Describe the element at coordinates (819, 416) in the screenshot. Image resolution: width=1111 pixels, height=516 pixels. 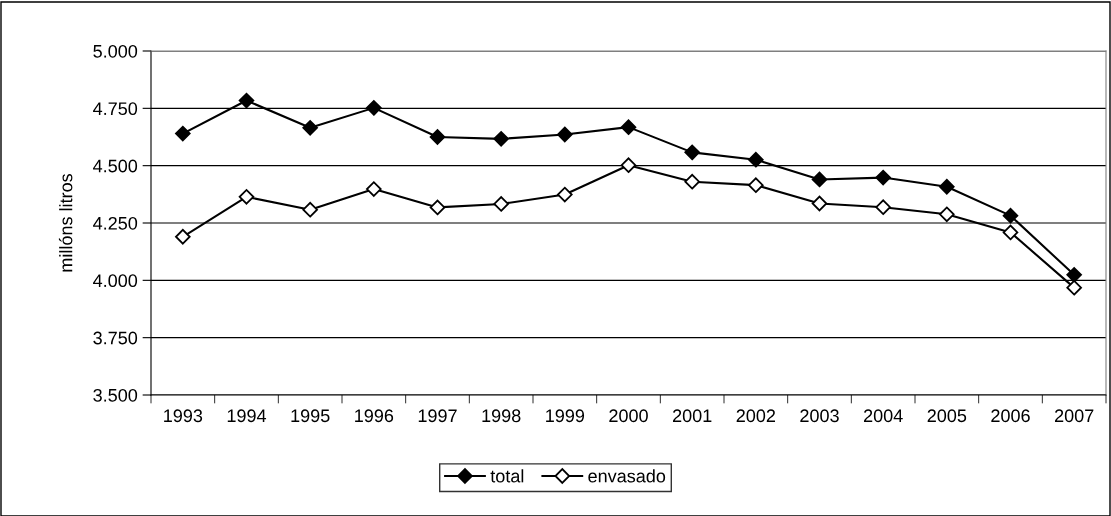
I see `x-tick-label: 2003` at that location.